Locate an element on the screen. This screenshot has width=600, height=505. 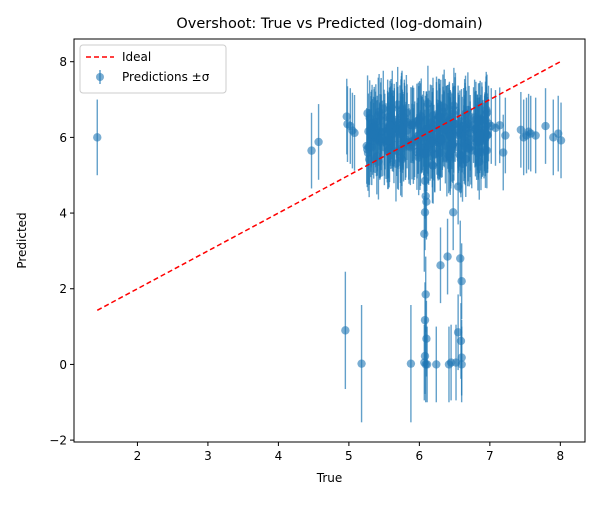
legend-box is located at coordinates (153, 69).